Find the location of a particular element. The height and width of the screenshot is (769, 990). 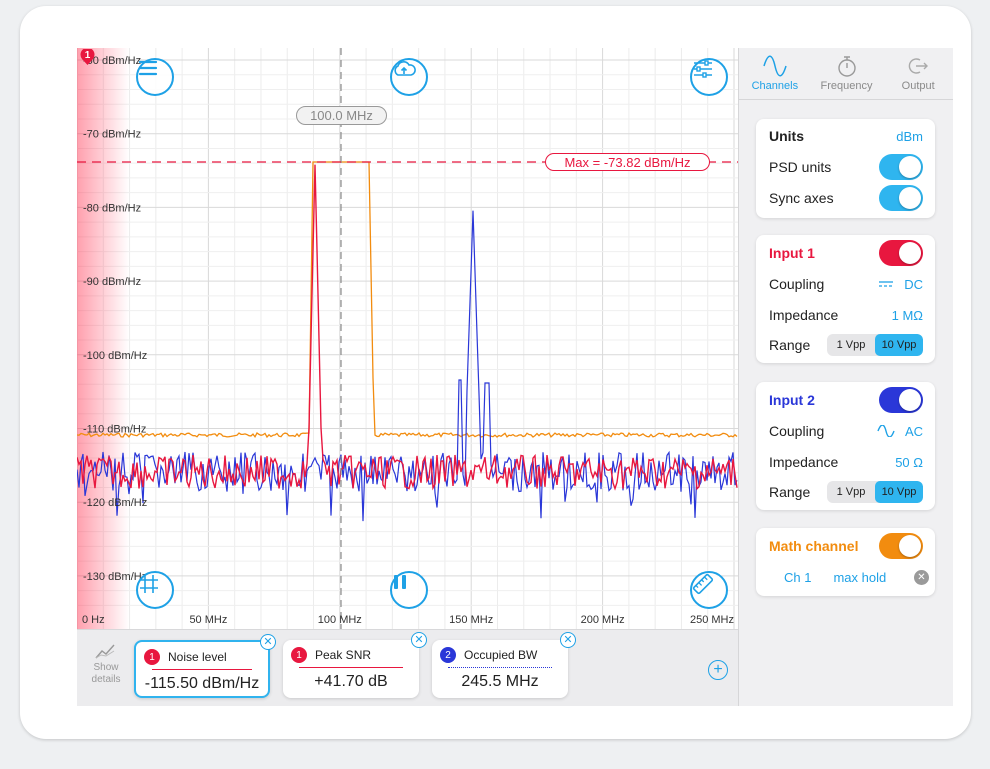

tab-frequency: Frequency is located at coordinates (847, 73).